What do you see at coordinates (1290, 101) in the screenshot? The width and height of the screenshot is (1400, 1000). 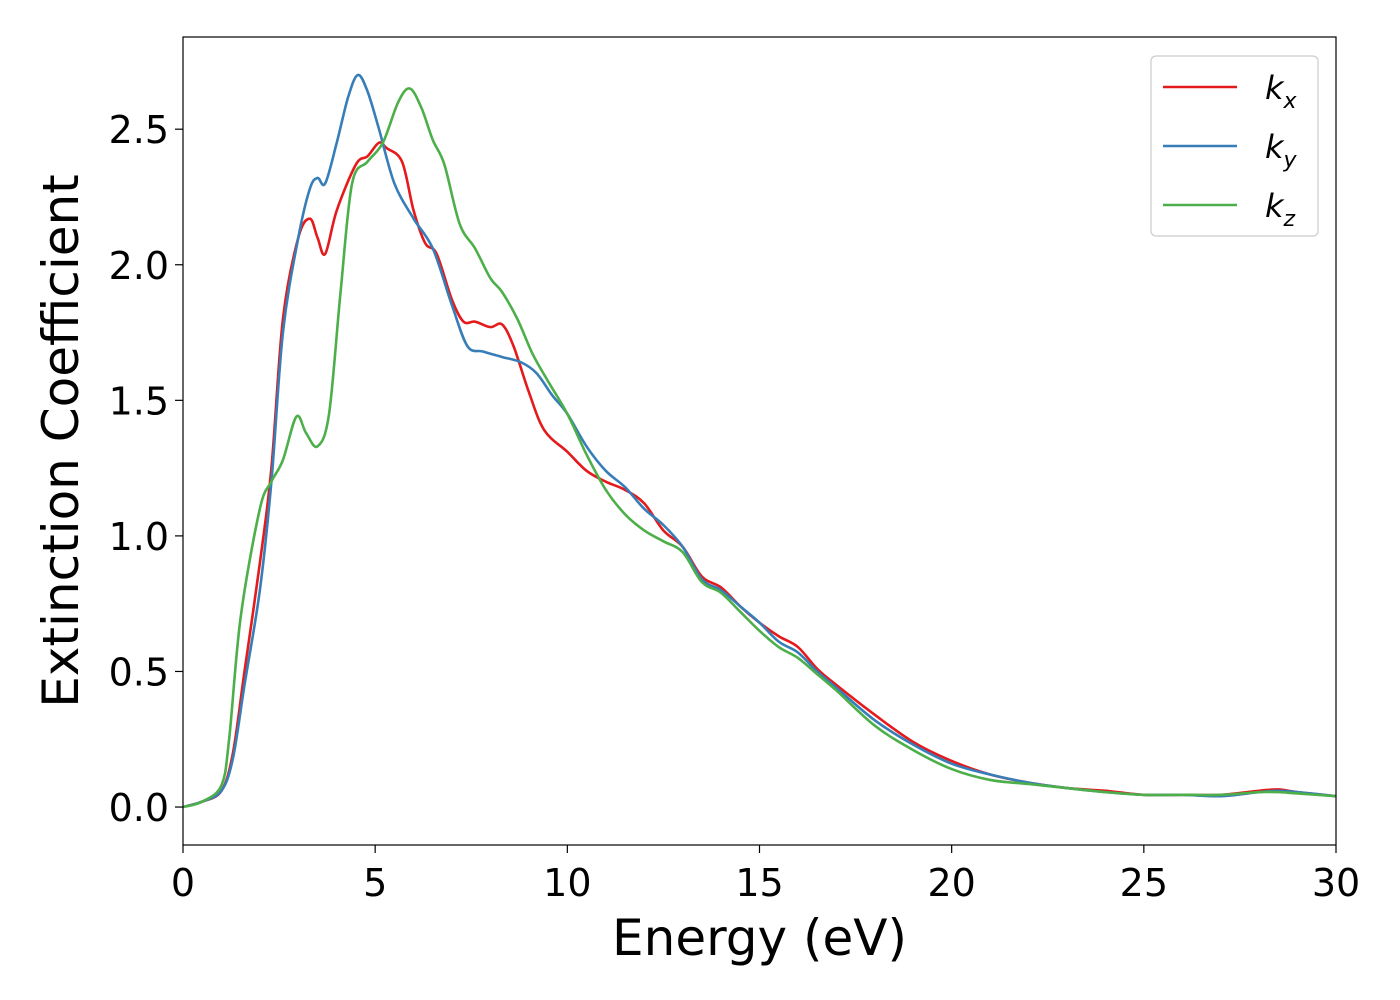 I see `legend-label-subscript: x` at bounding box center [1290, 101].